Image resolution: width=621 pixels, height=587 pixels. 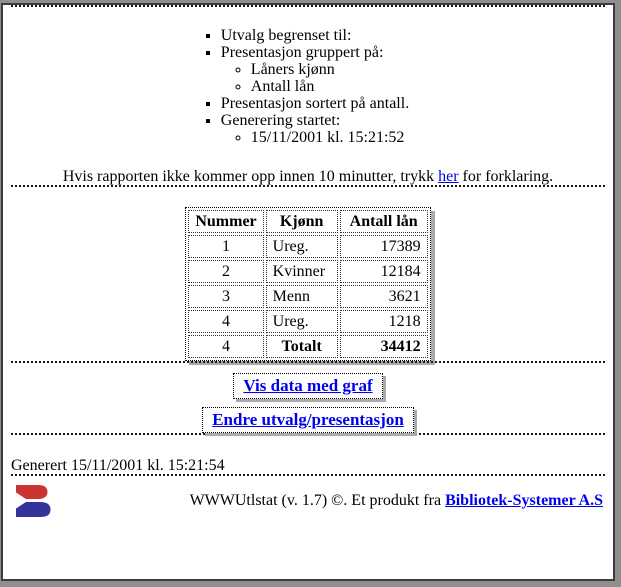 I want to click on table-row: 3 Menn 3621, so click(x=308, y=296).